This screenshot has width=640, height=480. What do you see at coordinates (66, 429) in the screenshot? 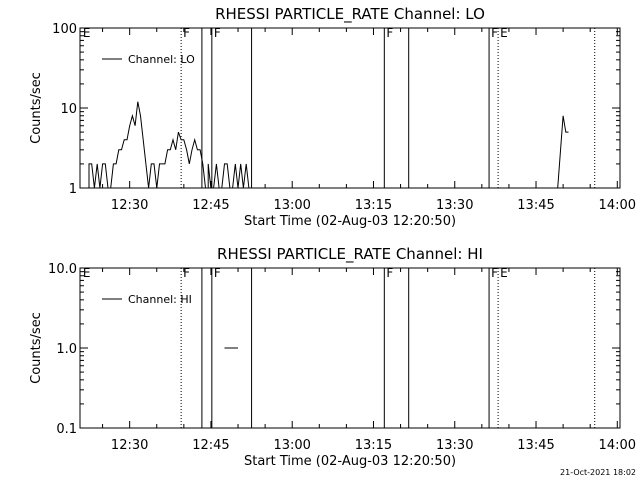
I see `y-tick-label: 0.1` at bounding box center [66, 429].